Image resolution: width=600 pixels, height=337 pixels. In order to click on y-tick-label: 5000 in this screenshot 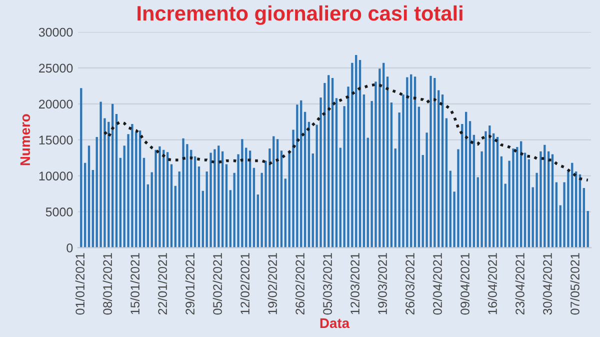, I will do `click(59, 212)`.